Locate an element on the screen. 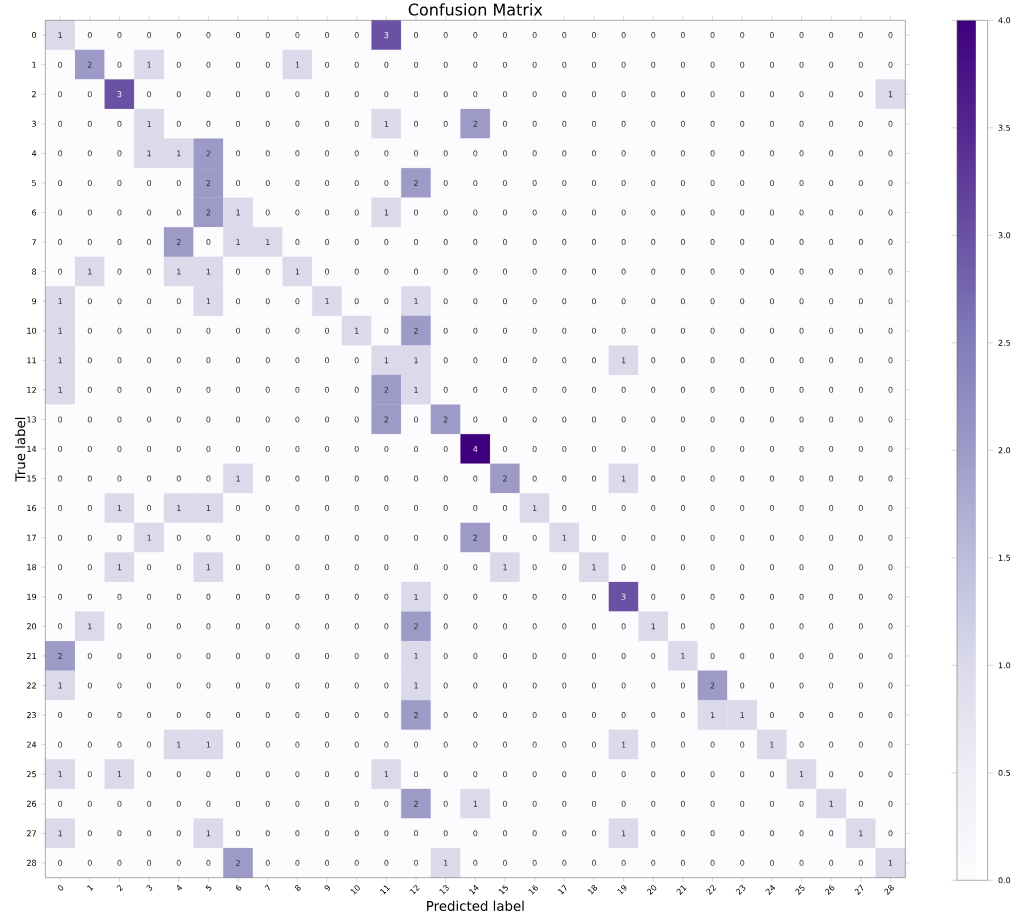 The image size is (1023, 919). y-tick-label: 3 is located at coordinates (34, 123).